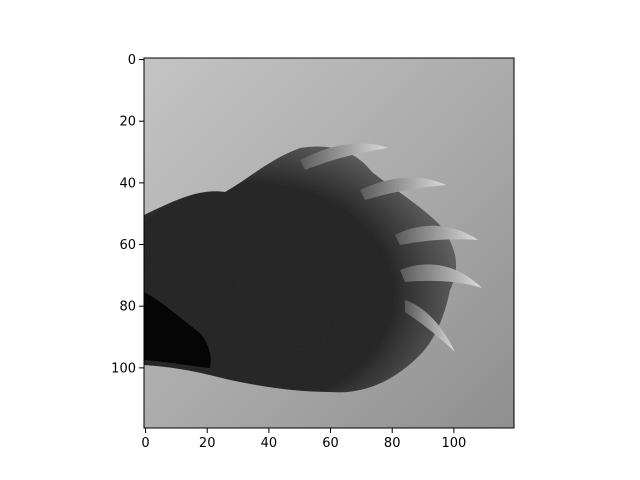 The width and height of the screenshot is (640, 480). Describe the element at coordinates (391, 247) in the screenshot. I see `claws` at that location.